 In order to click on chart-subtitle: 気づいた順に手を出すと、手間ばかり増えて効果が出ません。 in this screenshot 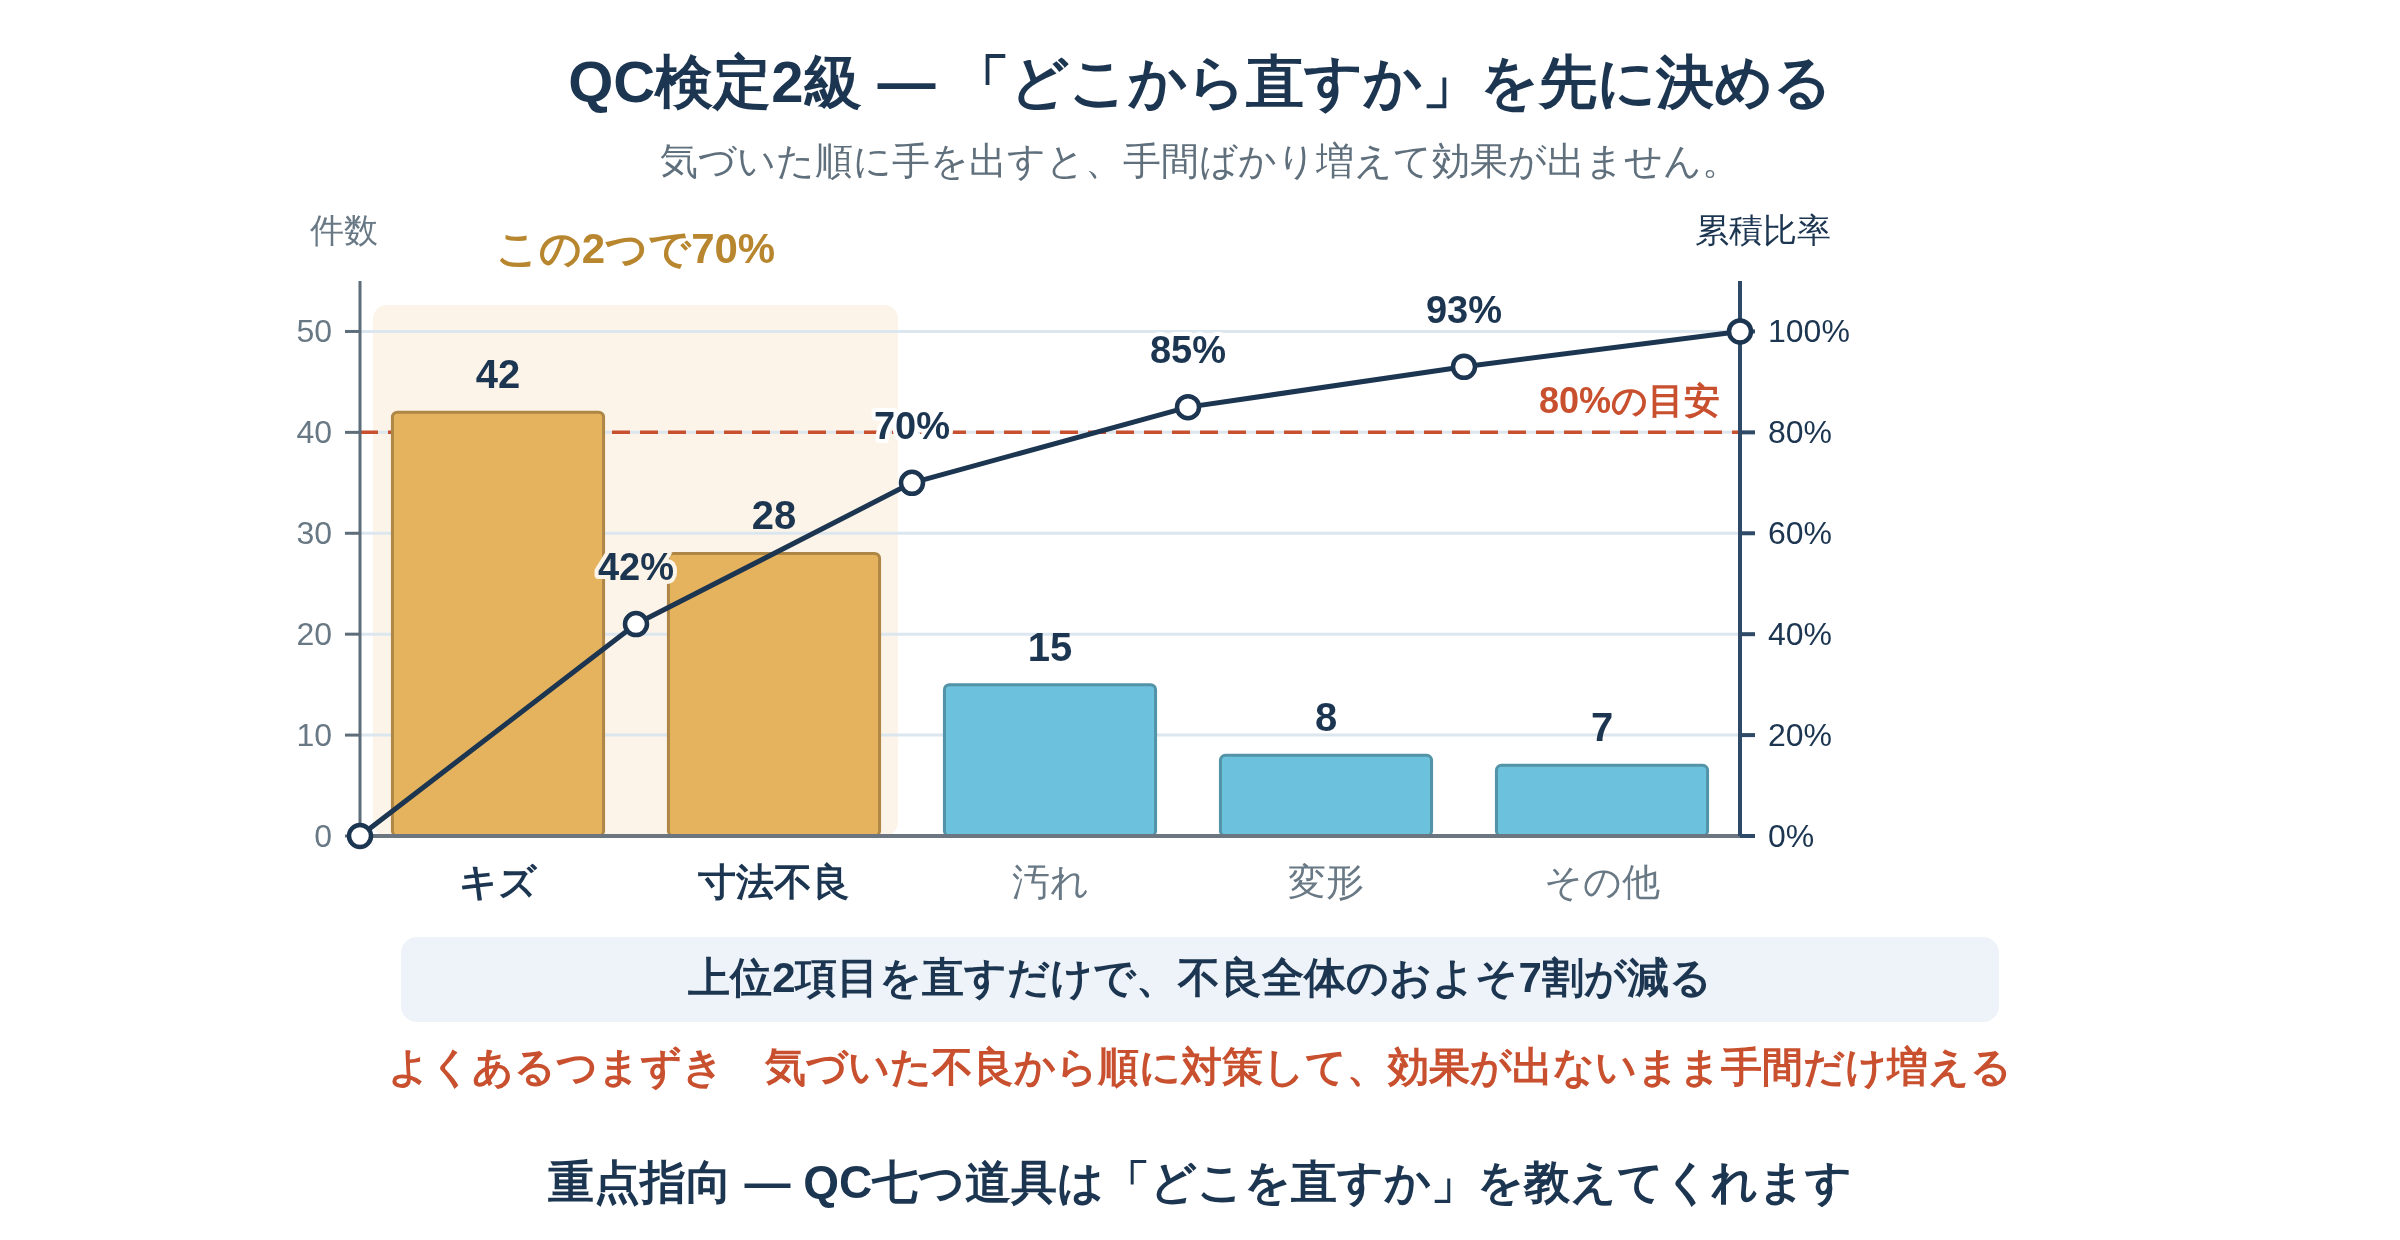, I will do `click(1200, 161)`.